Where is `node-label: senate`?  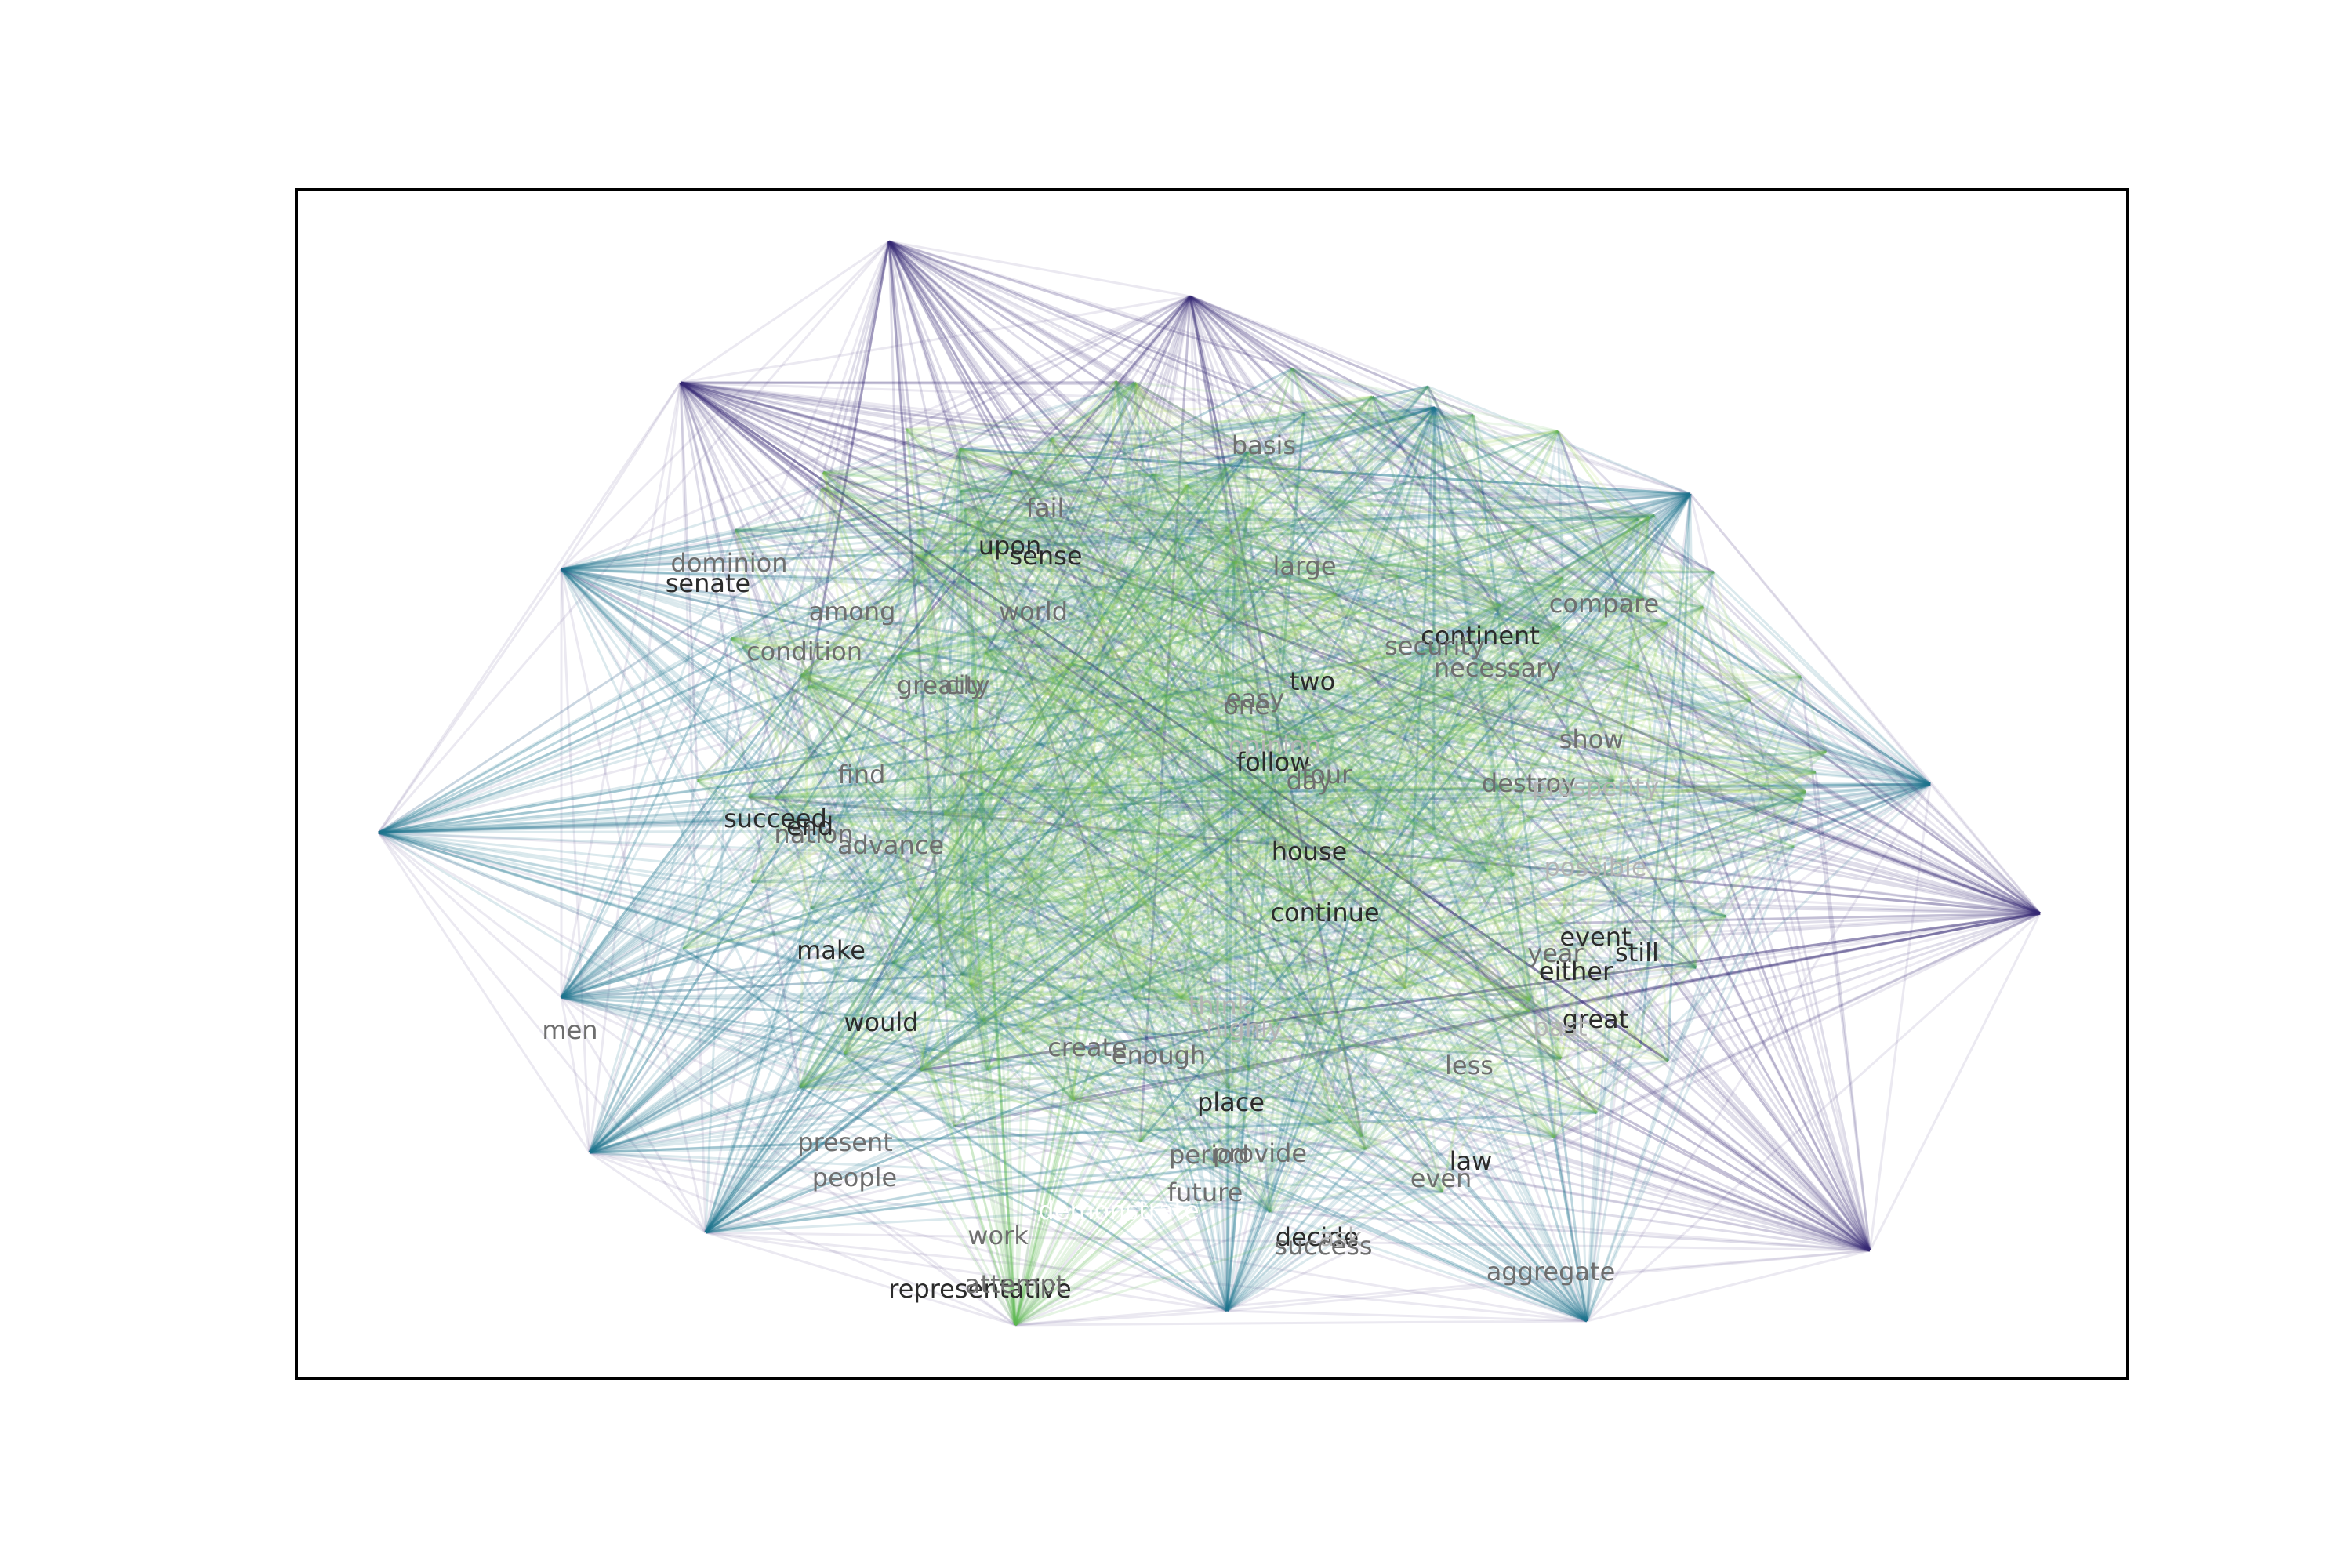
node-label: senate is located at coordinates (708, 583).